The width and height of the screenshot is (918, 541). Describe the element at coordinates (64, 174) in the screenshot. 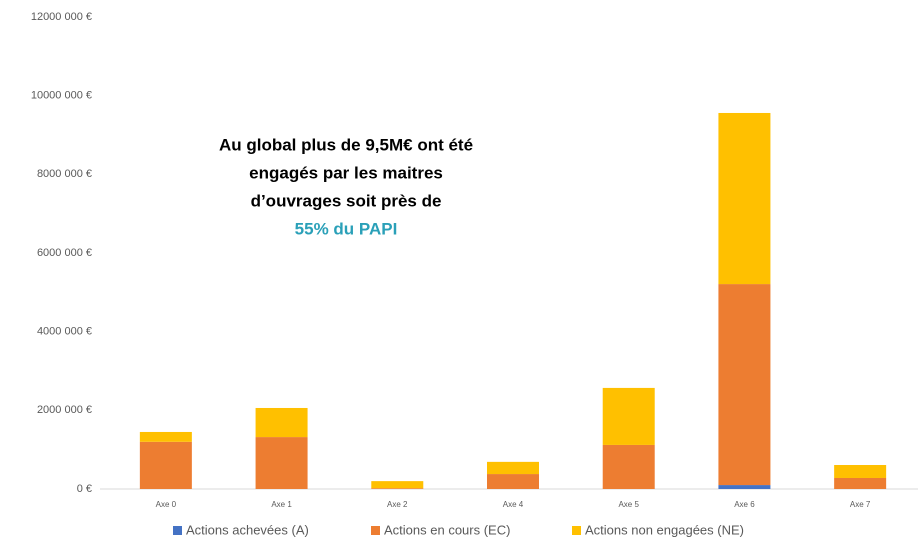

I see `y-tick-label: 8000 000 €` at that location.